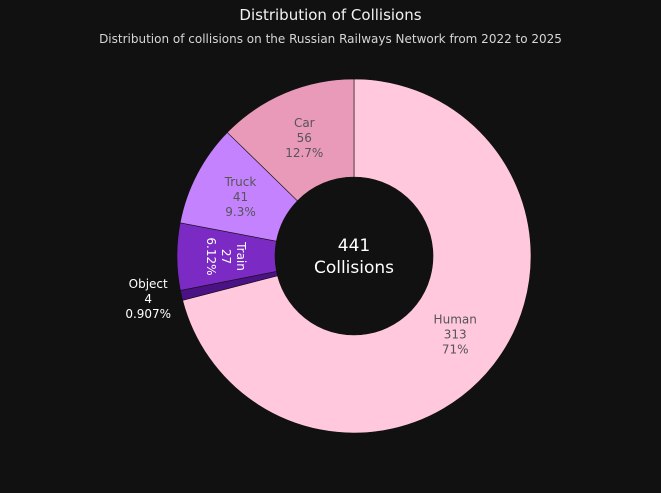 The height and width of the screenshot is (493, 661). I want to click on slice-label-value: 4, so click(148, 299).